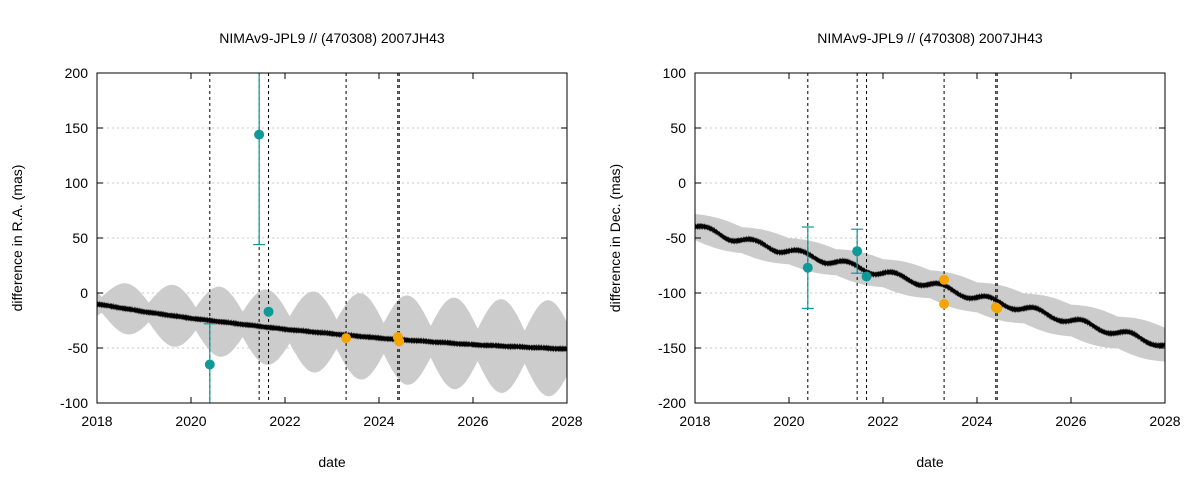 The image size is (1200, 485). What do you see at coordinates (77, 128) in the screenshot?
I see `y-tick-label: 150` at bounding box center [77, 128].